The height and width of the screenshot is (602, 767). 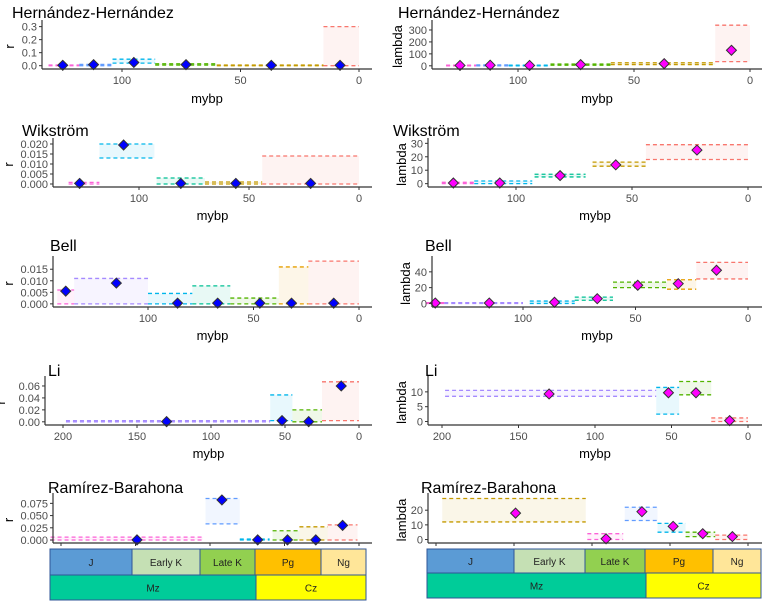 What do you see at coordinates (518, 437) in the screenshot?
I see `x-tick-label: 150` at bounding box center [518, 437].